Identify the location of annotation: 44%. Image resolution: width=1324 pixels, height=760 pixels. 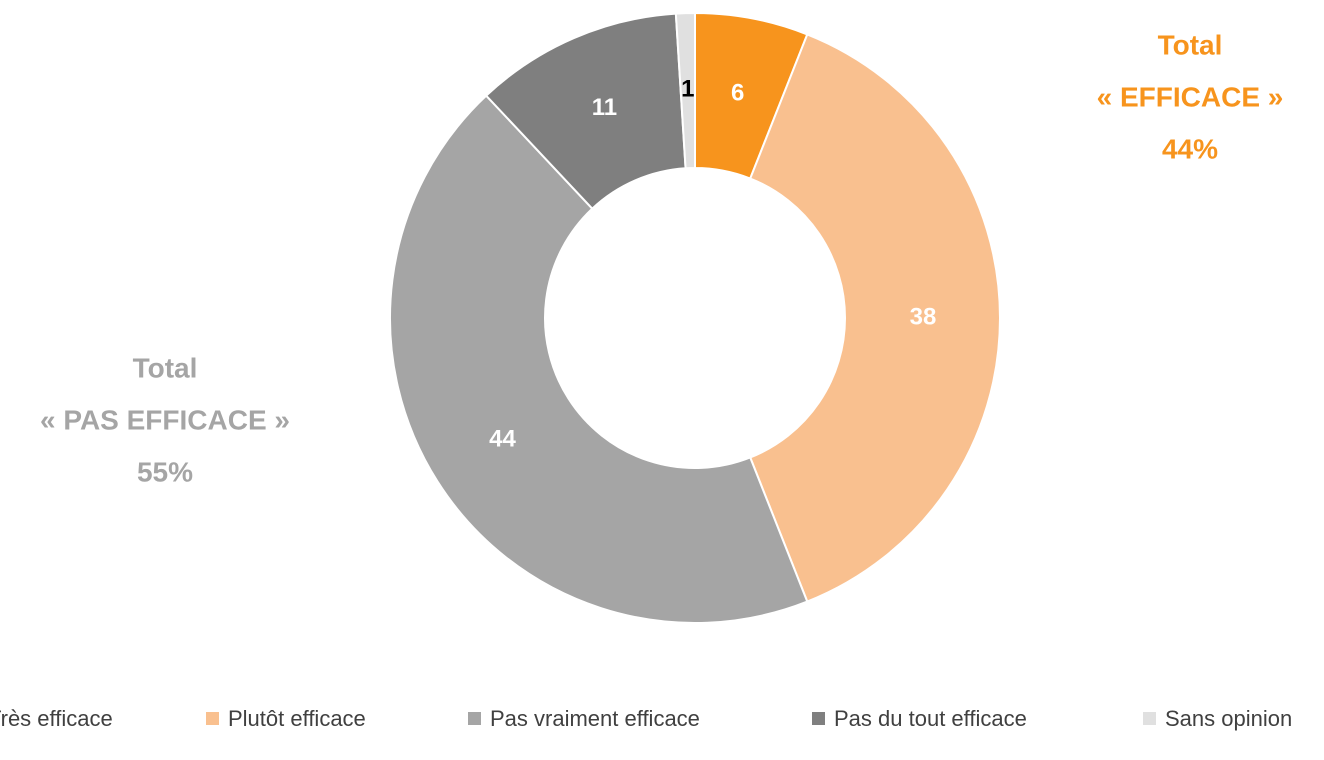
(1190, 148).